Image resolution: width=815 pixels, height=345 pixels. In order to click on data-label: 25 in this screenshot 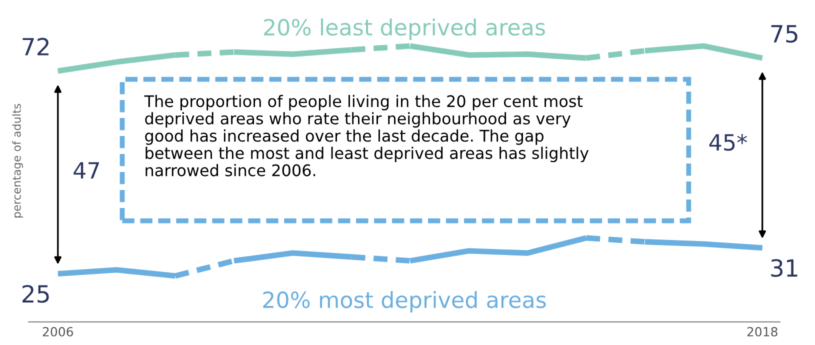, I will do `click(35, 293)`.